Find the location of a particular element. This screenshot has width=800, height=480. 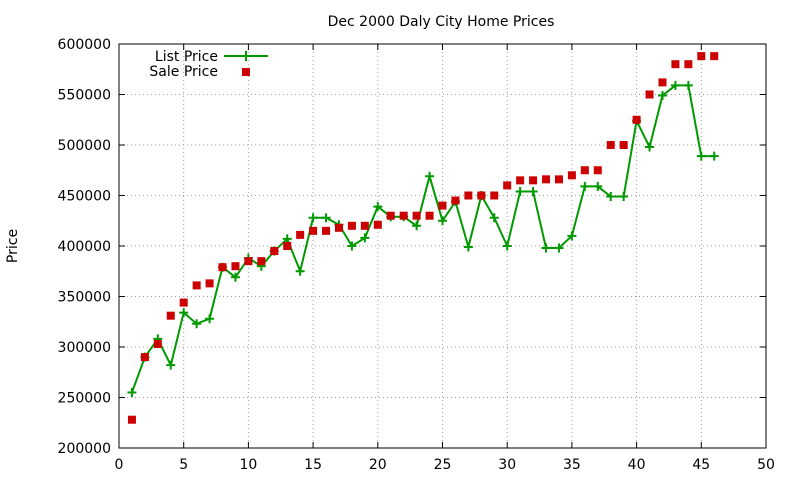

x-tick-label: 10 is located at coordinates (248, 465).